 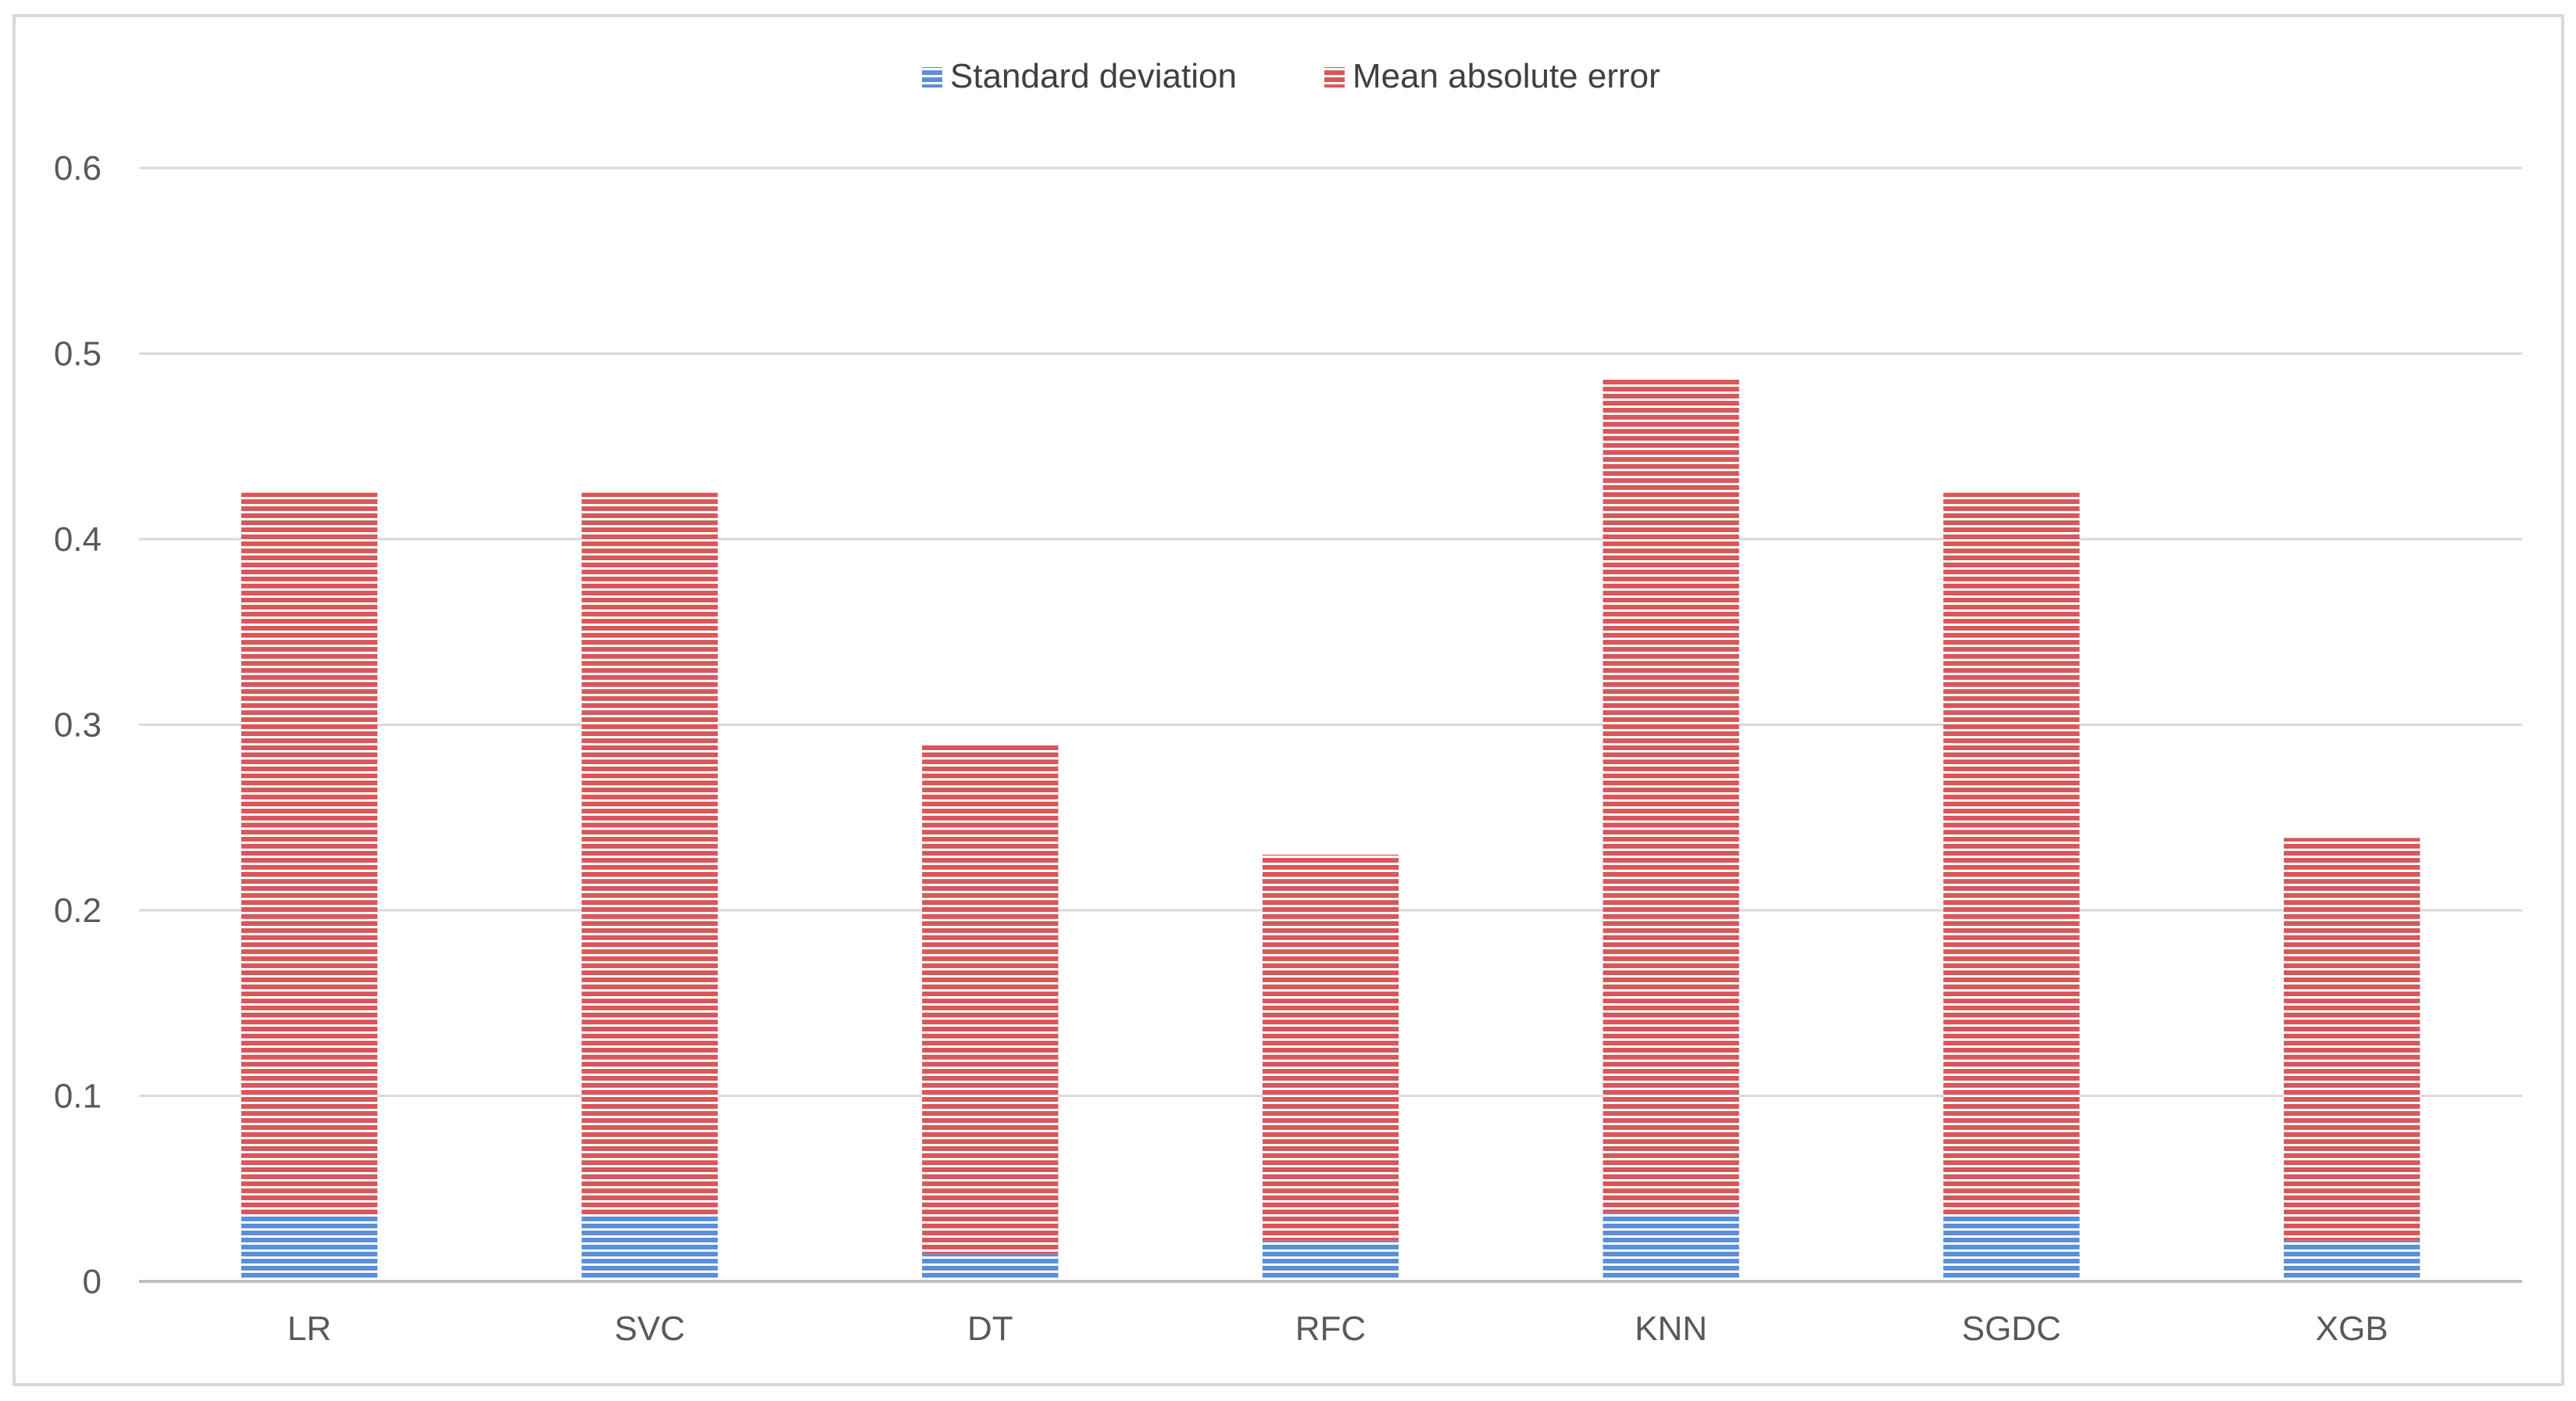 I want to click on bar-standard-deviation-xgb, so click(x=2353, y=1260).